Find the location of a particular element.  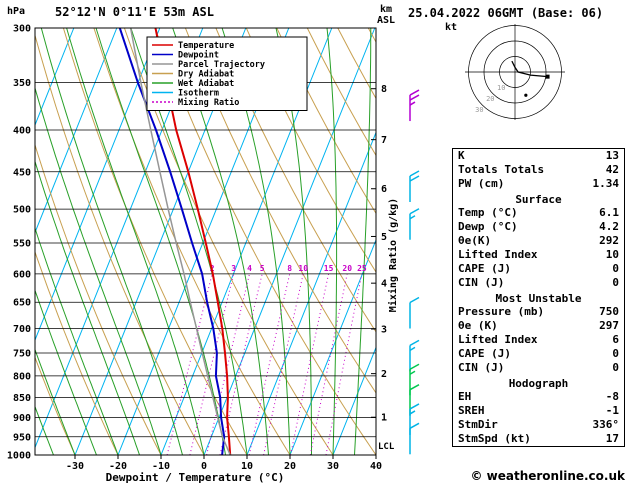

svg-text: 550 is located at coordinates (22, 244).